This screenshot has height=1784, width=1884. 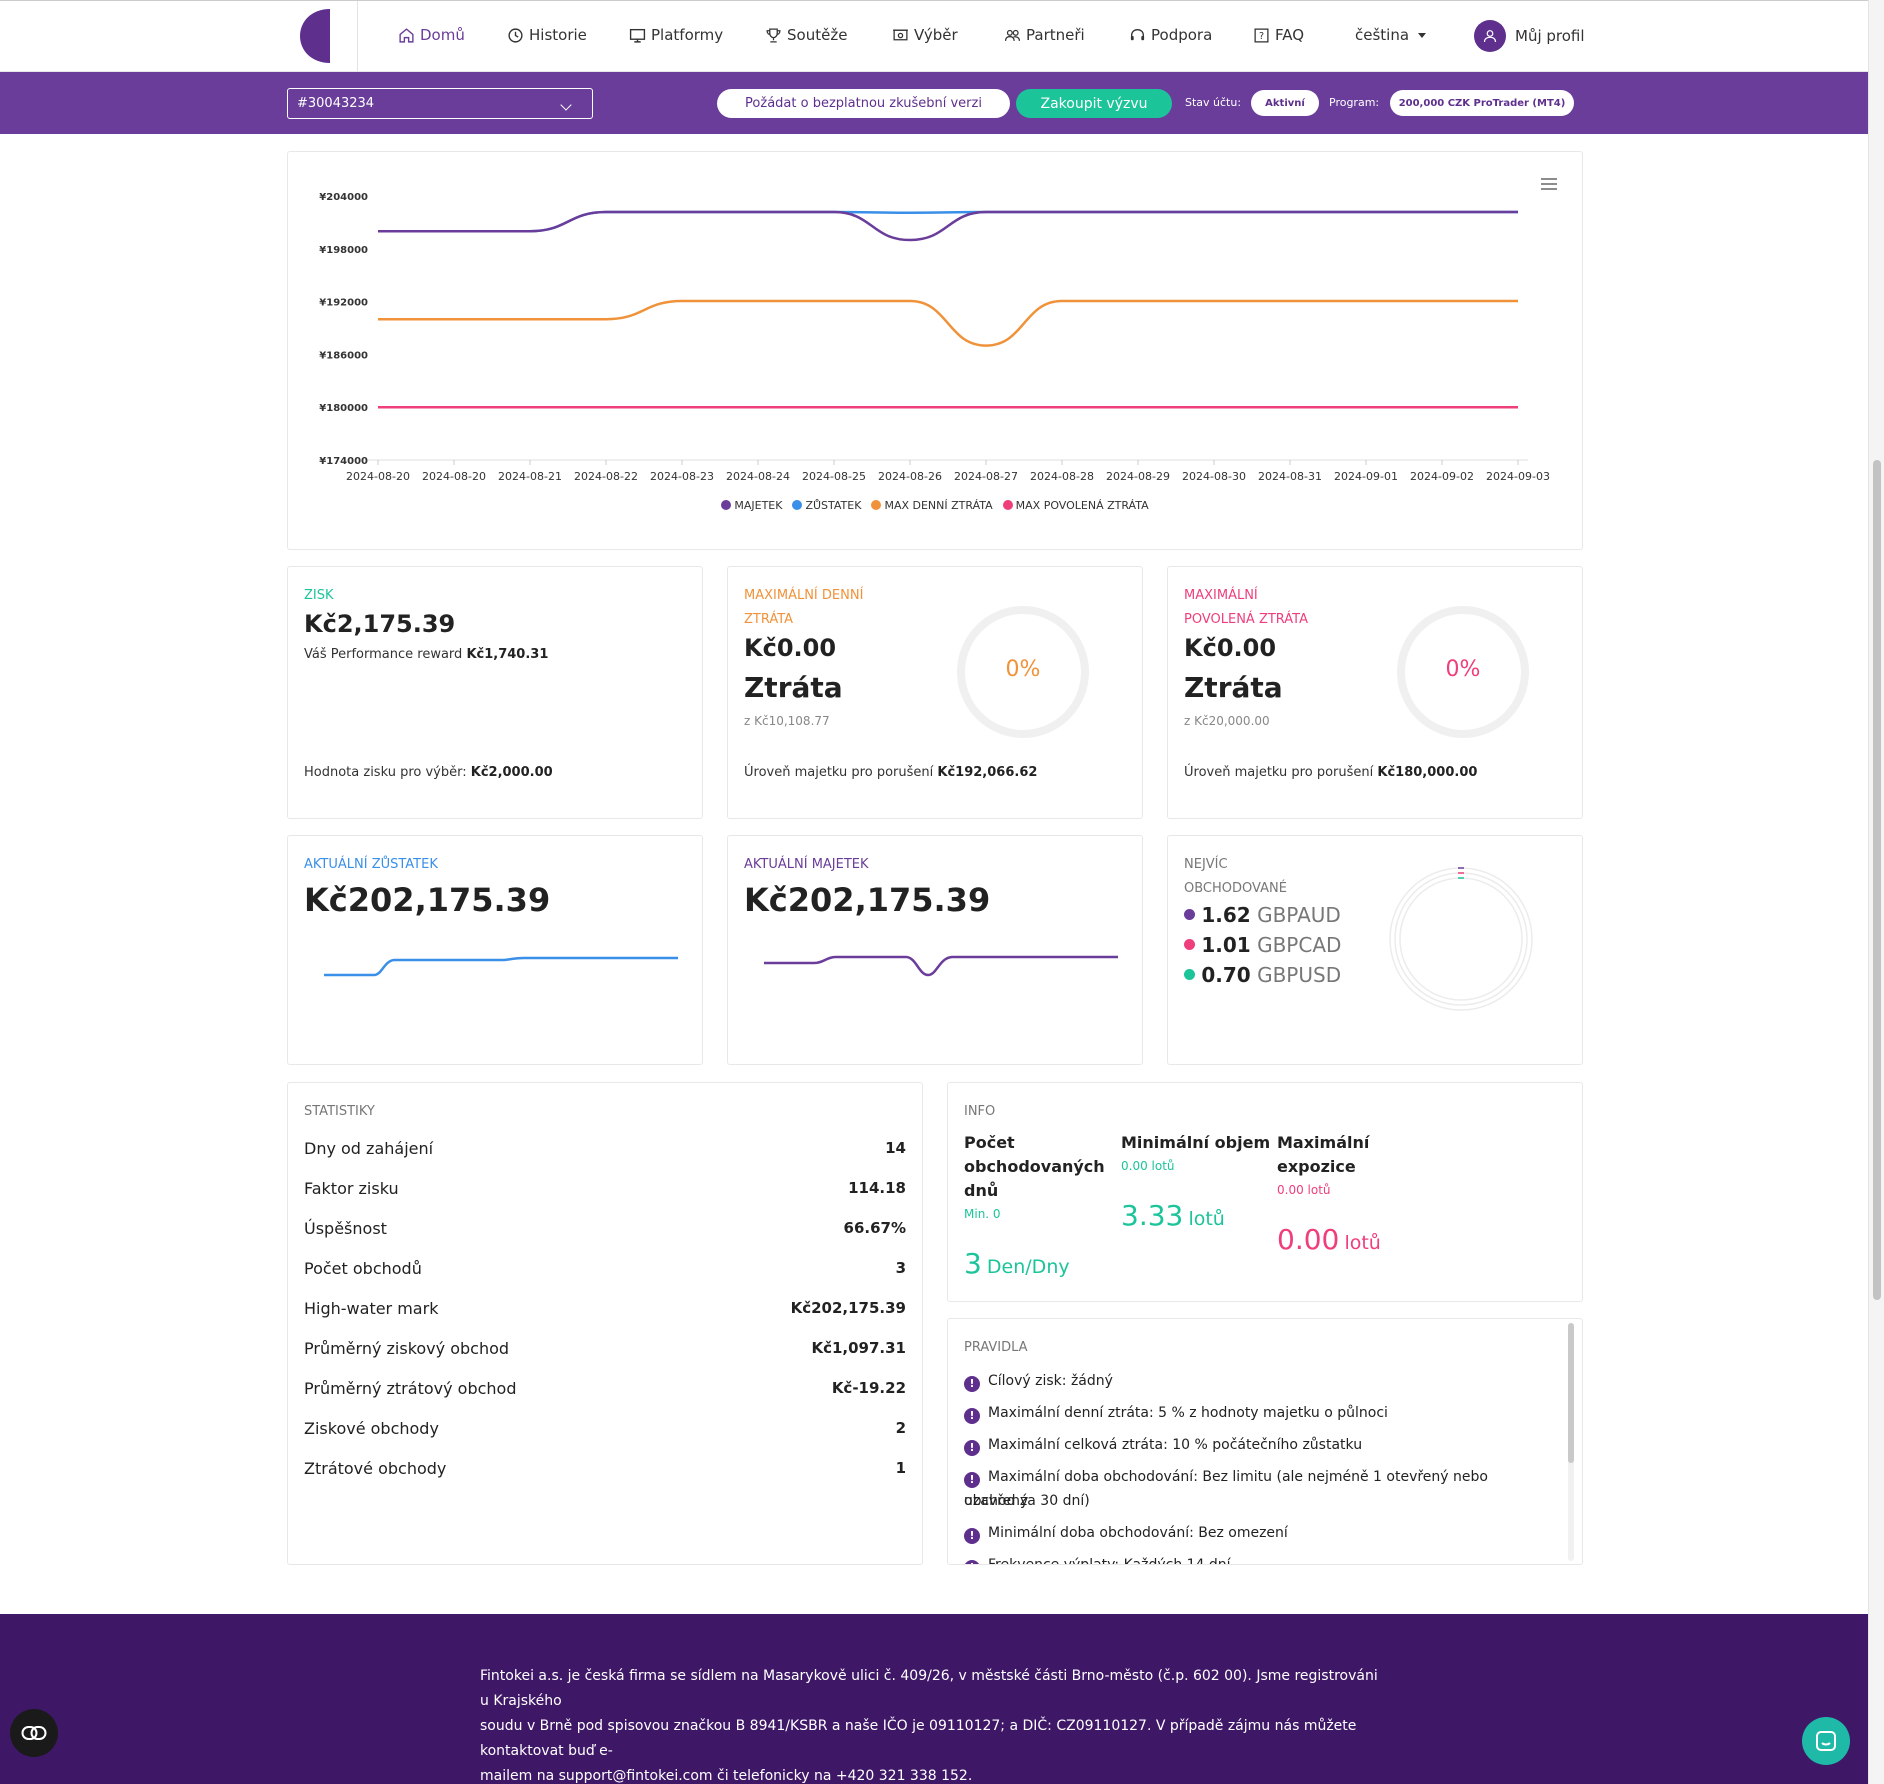 I want to click on max-exposure-value: 0.00 lotů, so click(x=1329, y=1239).